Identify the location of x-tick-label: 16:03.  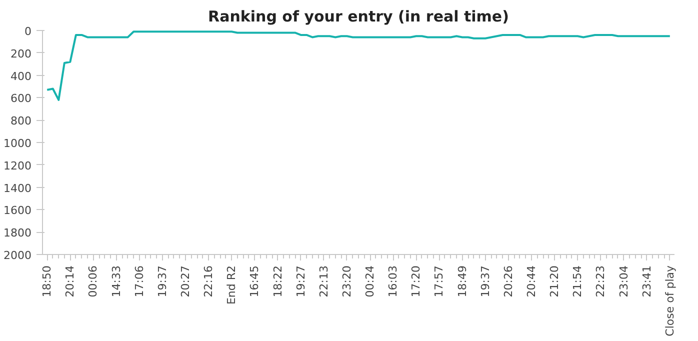
(393, 281).